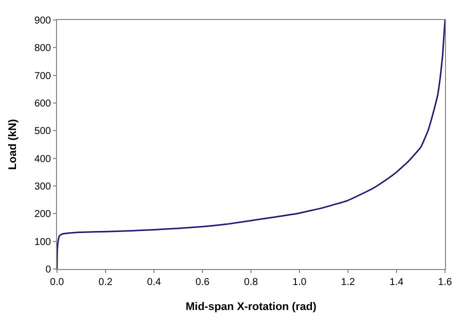  What do you see at coordinates (43, 48) in the screenshot?
I see `y-tick-label: 800` at bounding box center [43, 48].